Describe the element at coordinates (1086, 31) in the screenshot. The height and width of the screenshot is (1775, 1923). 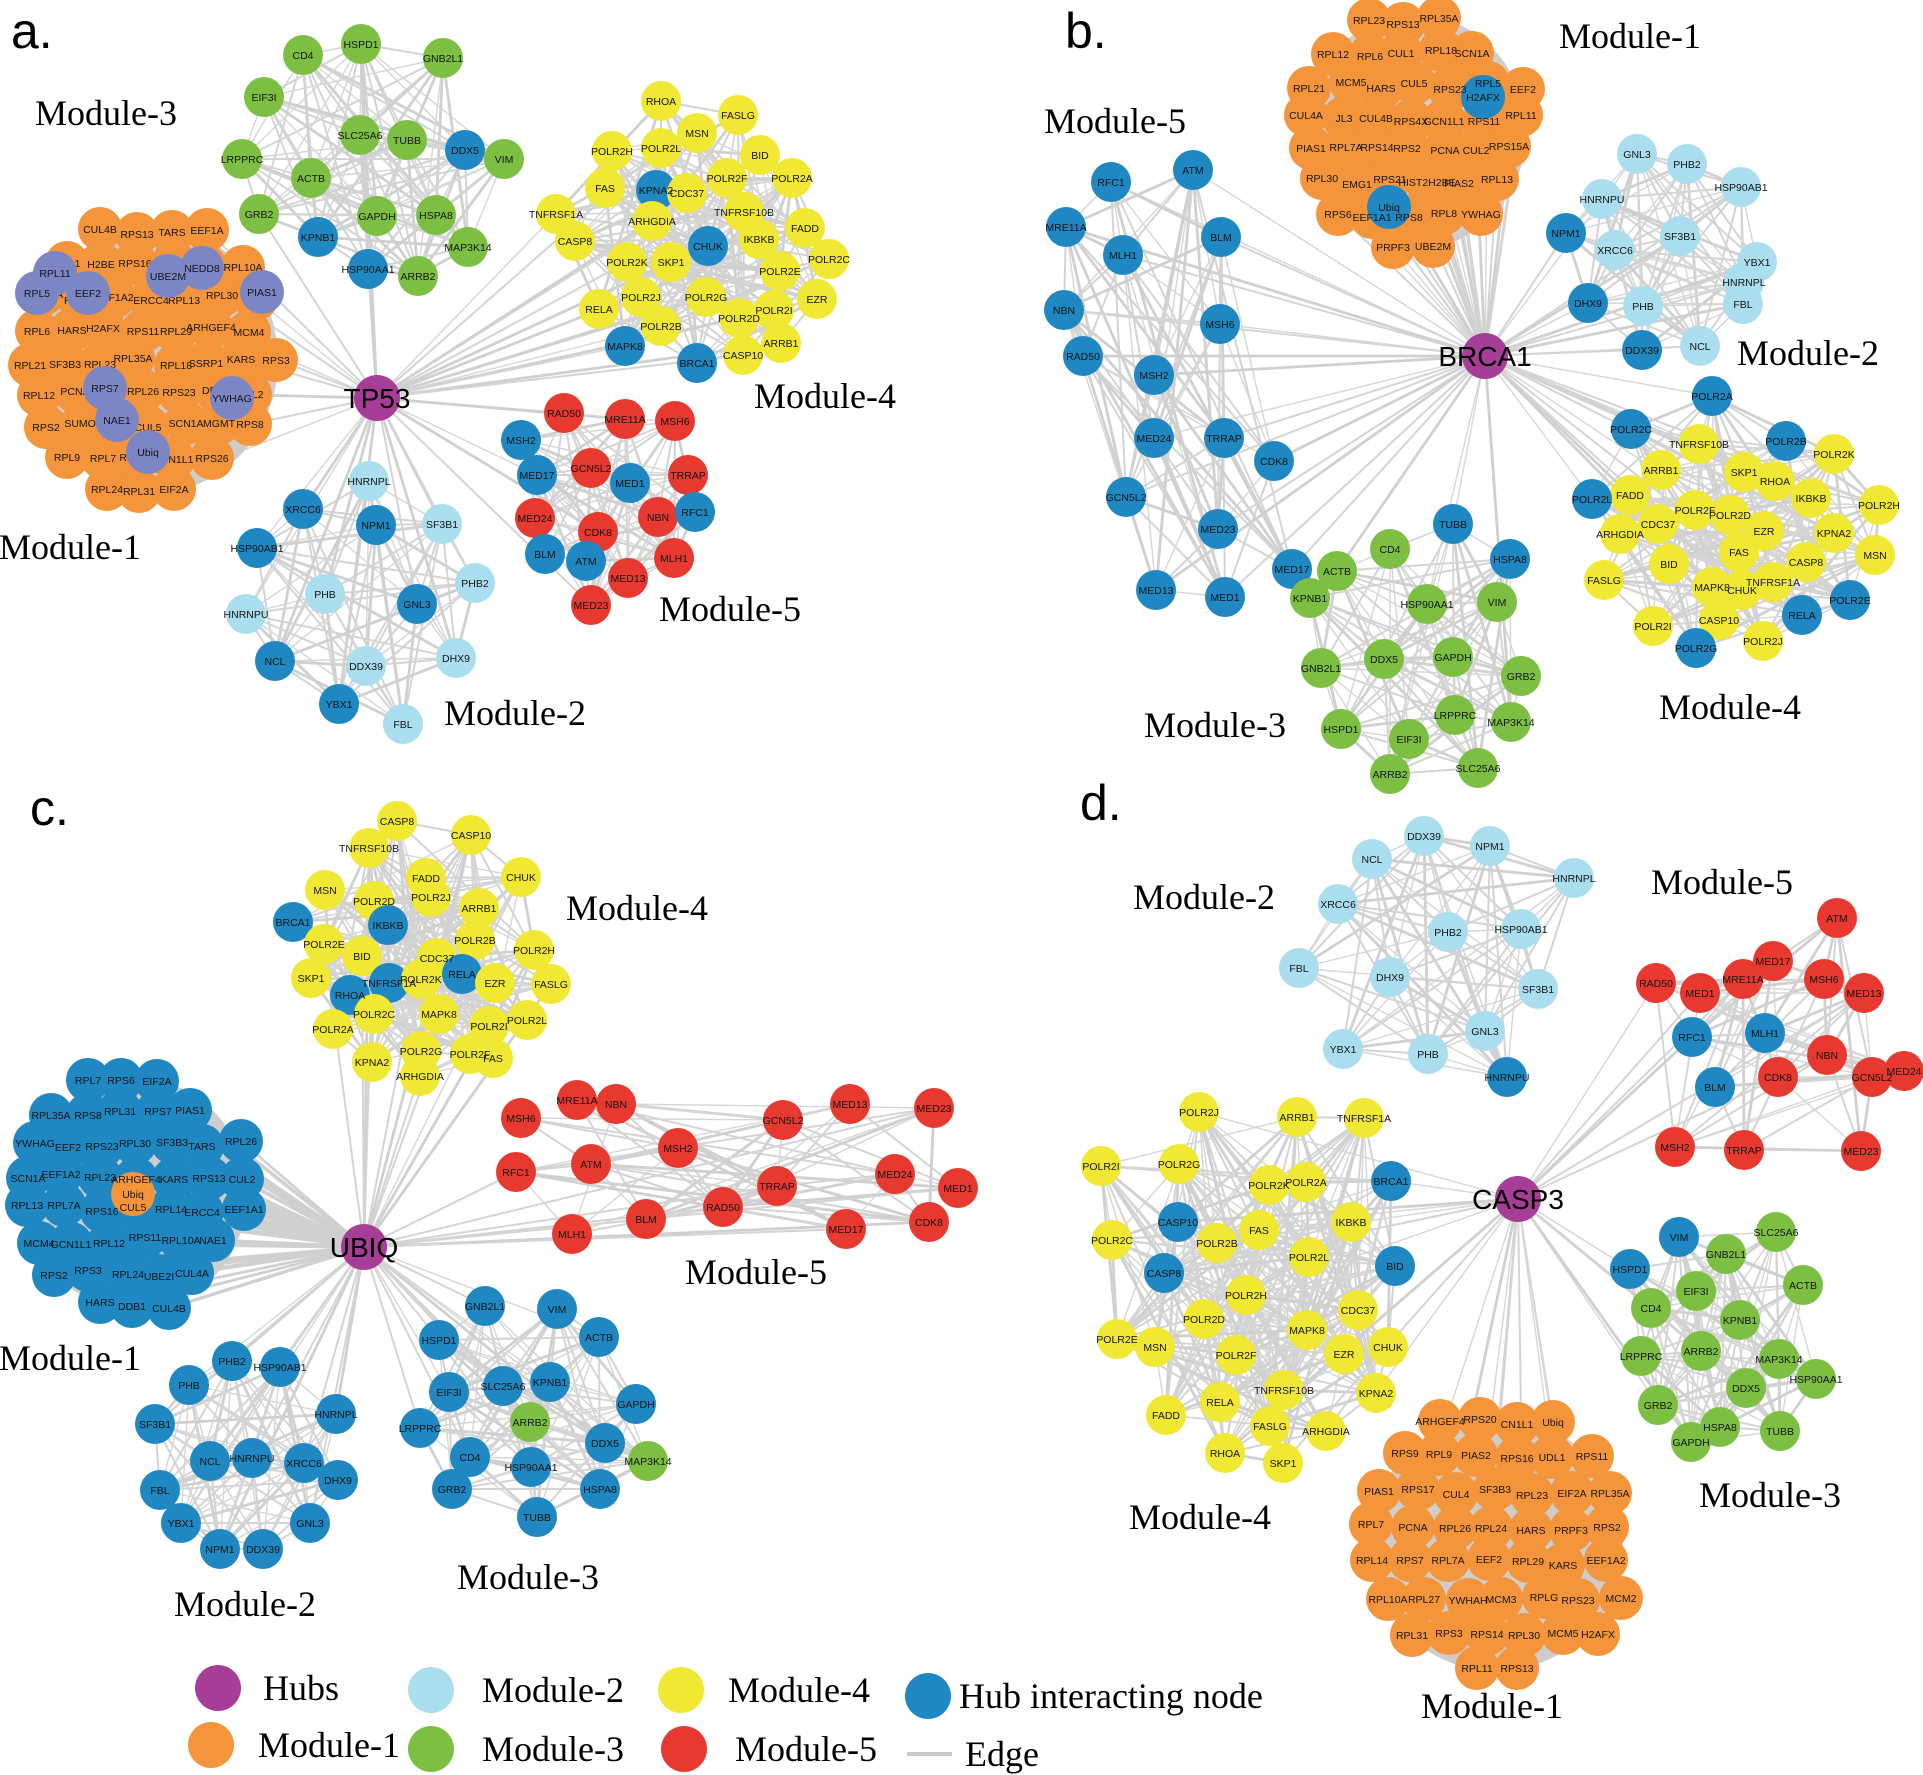
I see `svg-text: b.` at that location.